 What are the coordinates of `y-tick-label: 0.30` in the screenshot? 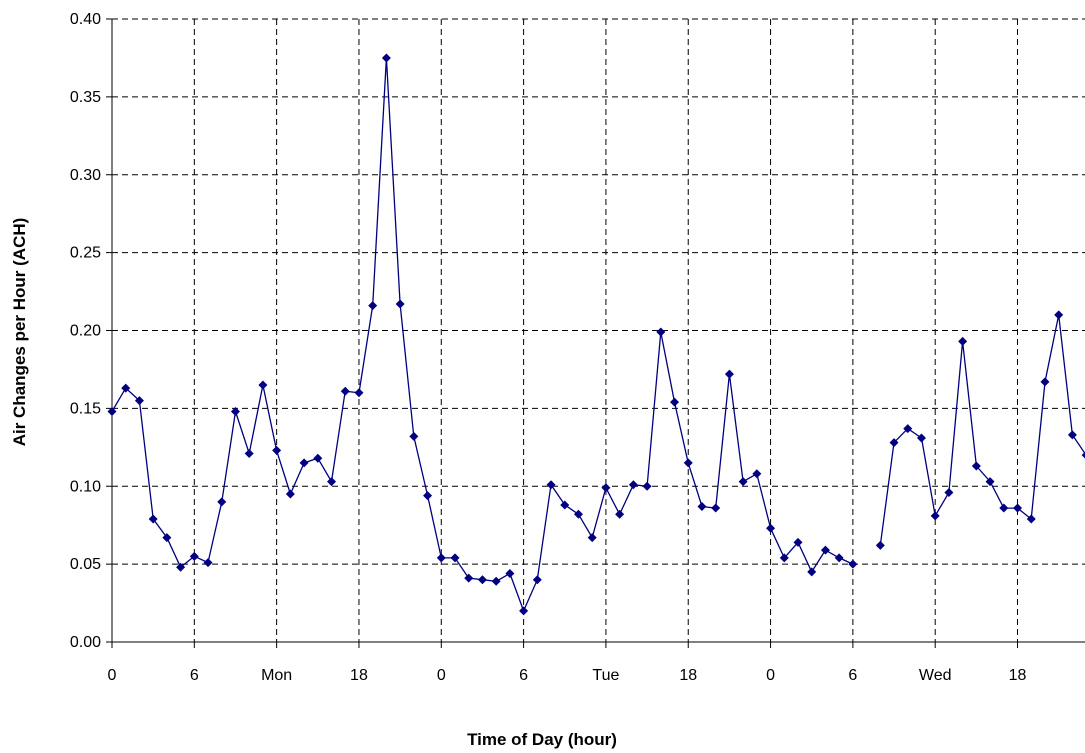 It's located at (85, 175).